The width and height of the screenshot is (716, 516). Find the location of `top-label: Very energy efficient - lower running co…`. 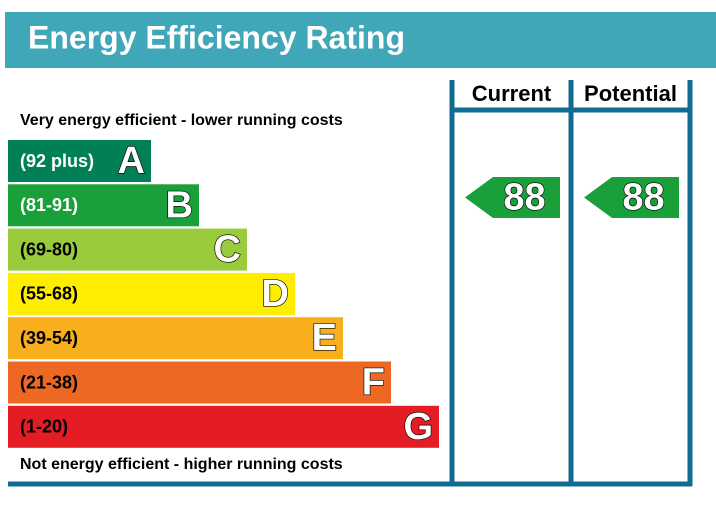

top-label: Very energy efficient - lower running co… is located at coordinates (181, 120).